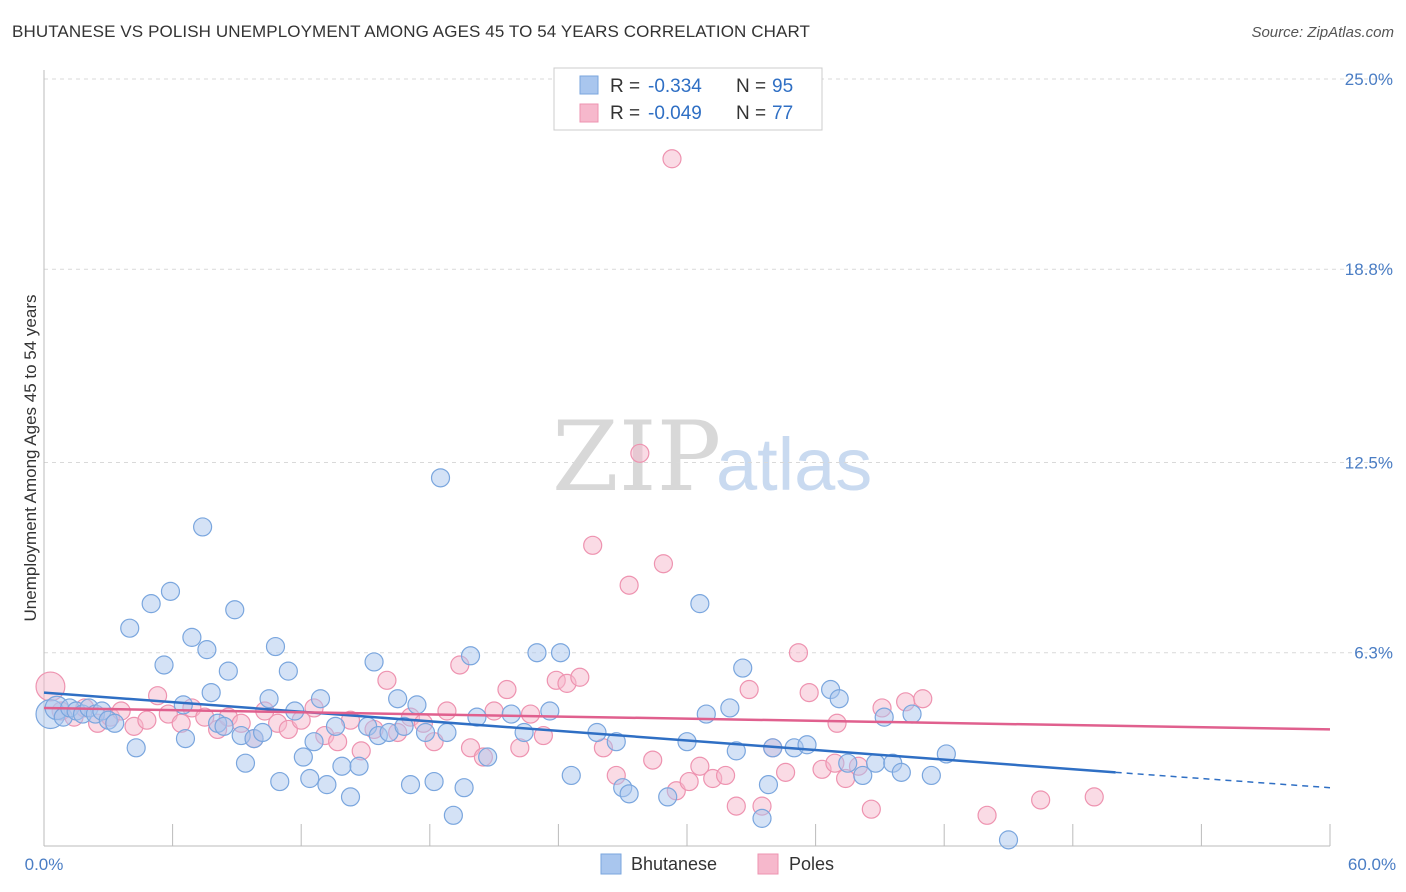 This screenshot has height=892, width=1406. Describe the element at coordinates (1322, 32) in the screenshot. I see `source-credit: Source: ZipAtlas.com` at that location.